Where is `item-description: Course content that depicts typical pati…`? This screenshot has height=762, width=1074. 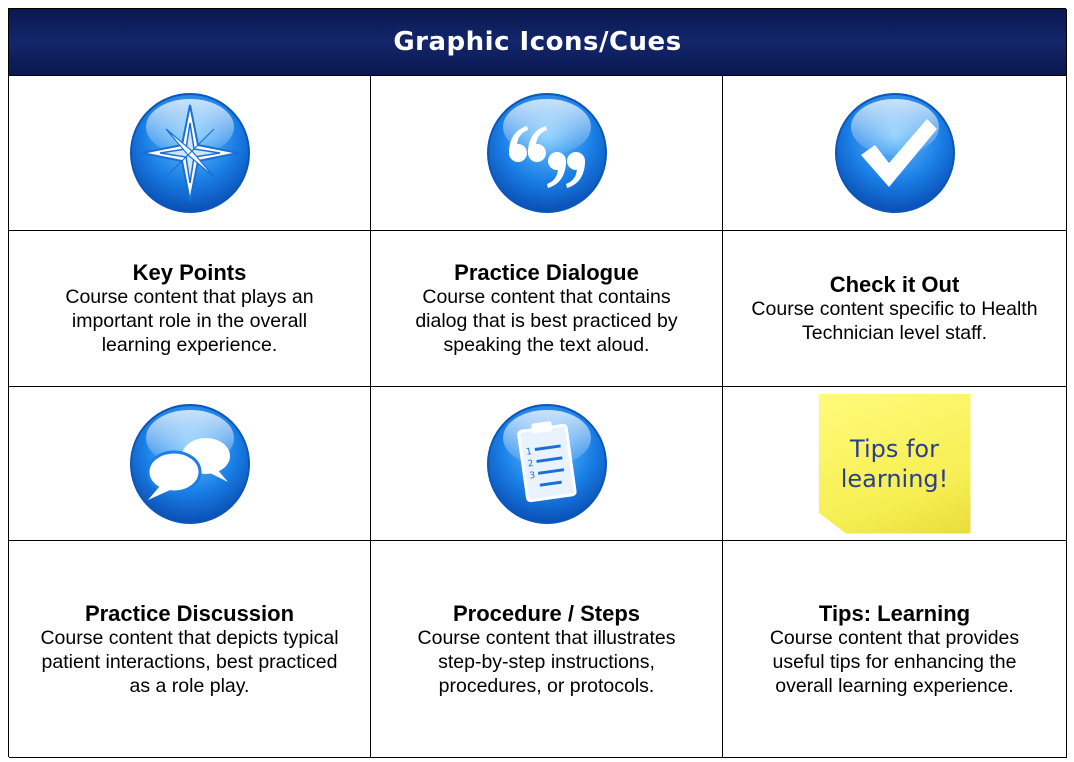 item-description: Course content that depicts typical pati… is located at coordinates (189, 661).